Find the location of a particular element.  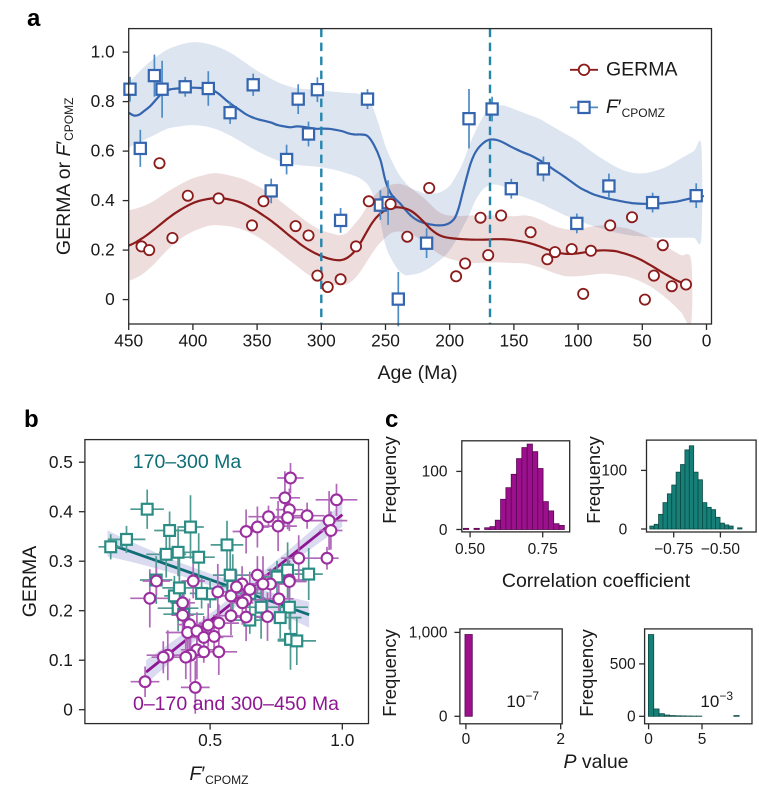

svg-text: 0.8 is located at coordinates (103, 101).